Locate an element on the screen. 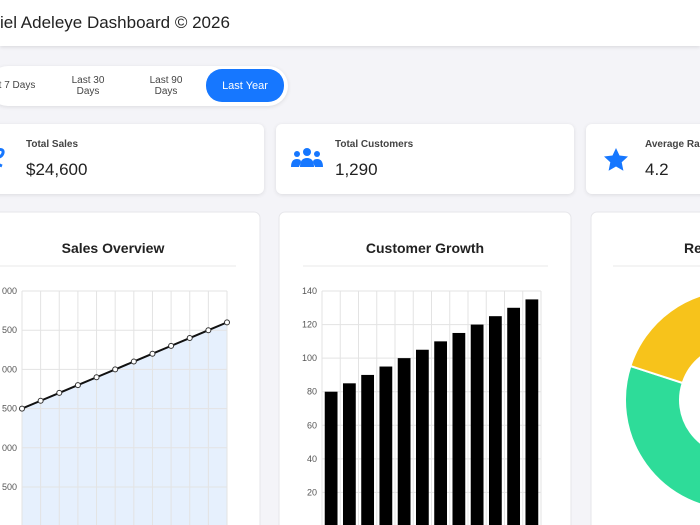  stat-label: Total Customers is located at coordinates (374, 144).